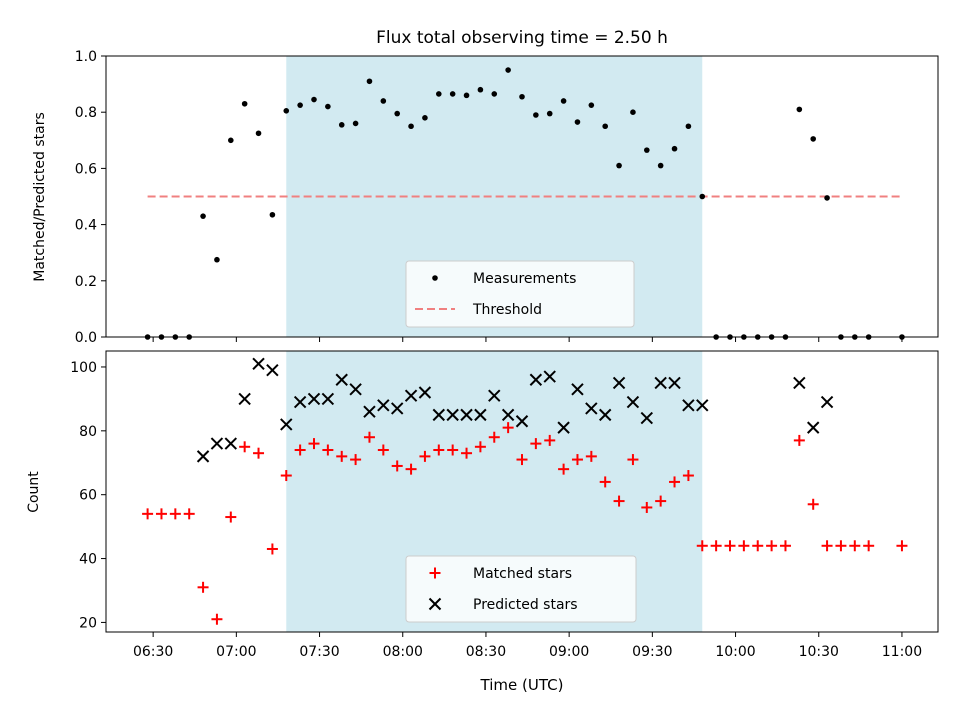 This screenshot has height=720, width=960. I want to click on top-legend: Measurements Threshold, so click(520, 294).